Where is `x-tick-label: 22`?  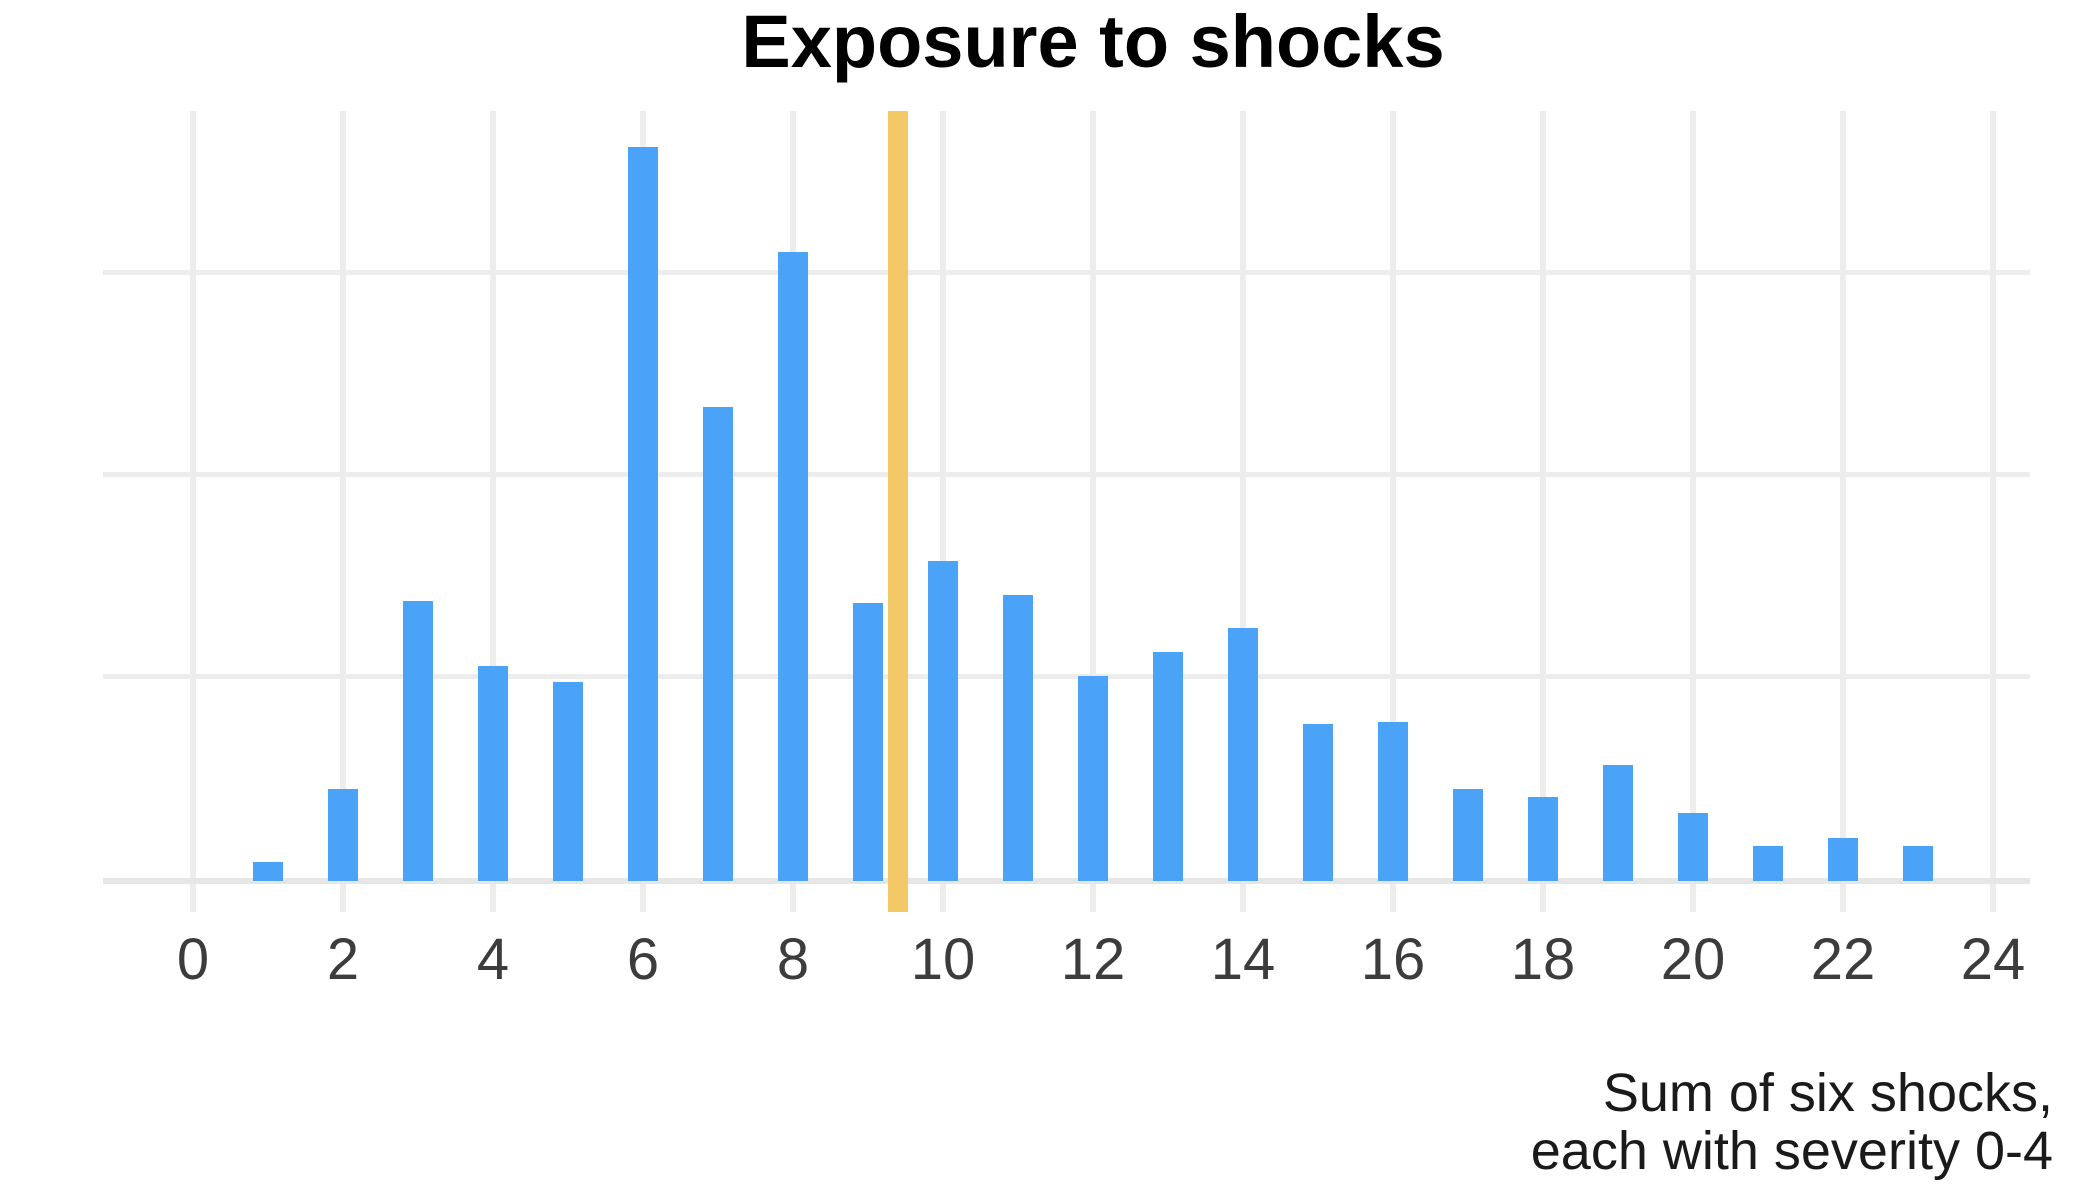 x-tick-label: 22 is located at coordinates (1843, 959).